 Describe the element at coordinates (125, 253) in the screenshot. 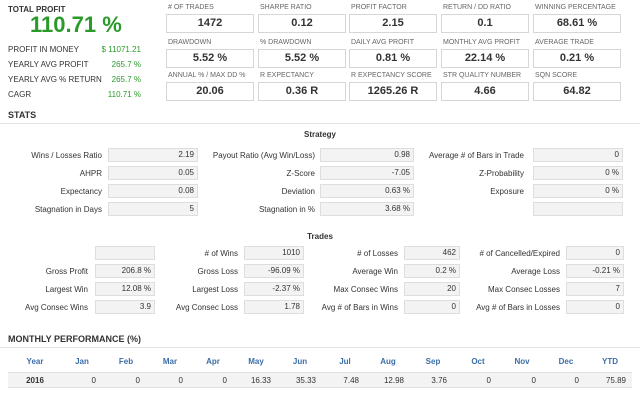

I see `stat-value-empty` at that location.